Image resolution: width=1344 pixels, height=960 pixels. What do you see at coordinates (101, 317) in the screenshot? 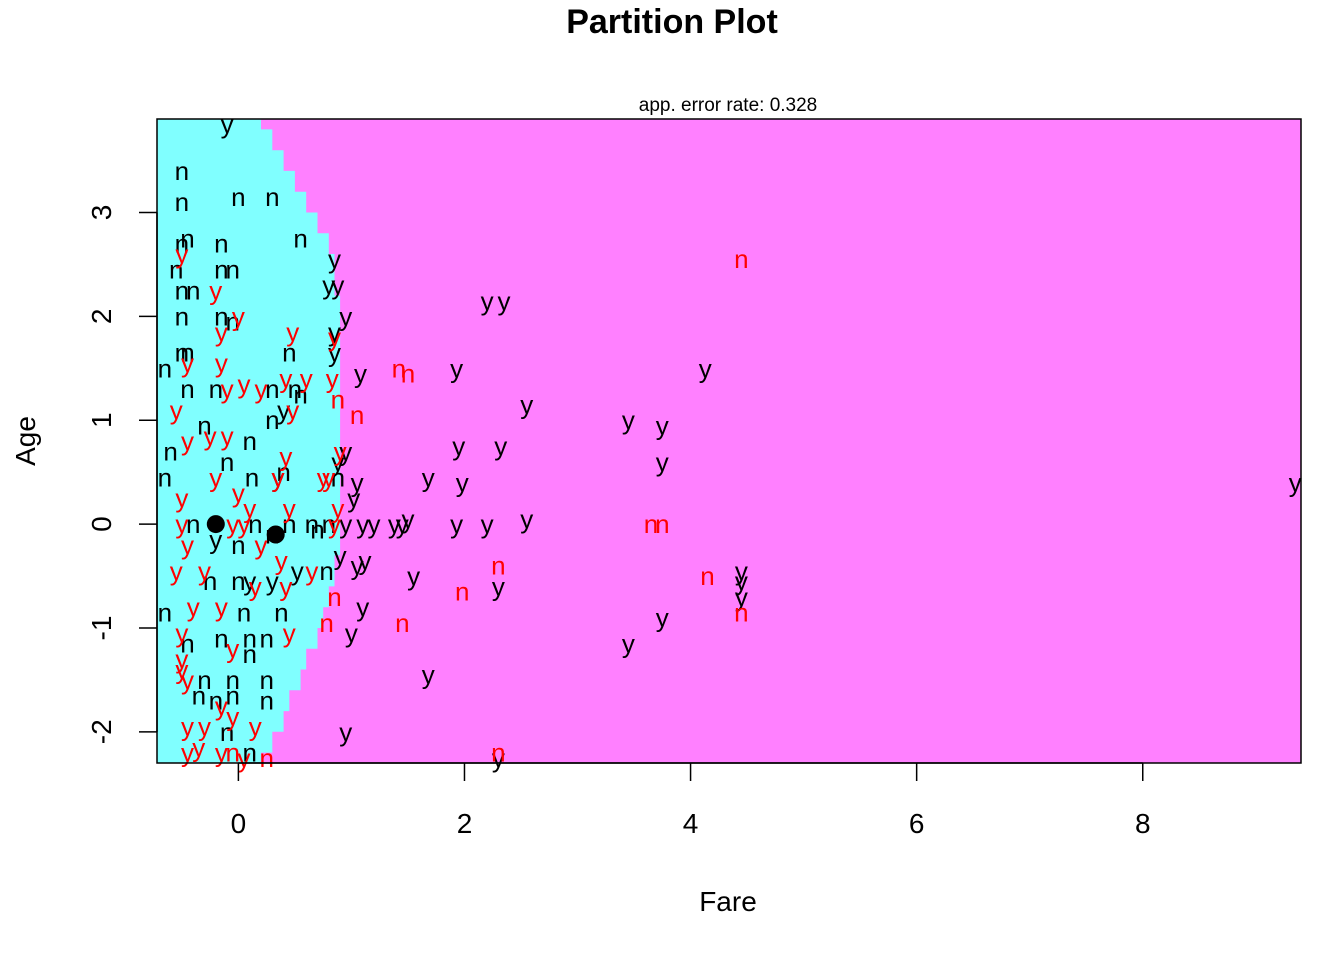
I see `y-tick-label: 2` at bounding box center [101, 317].